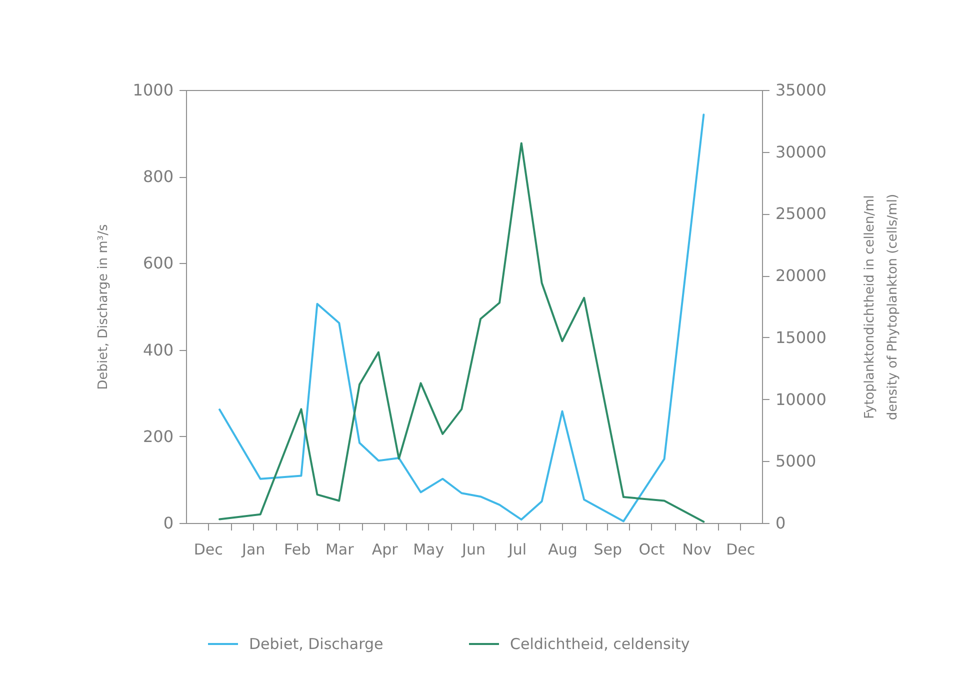 This screenshot has height=695, width=957. I want to click on y-tick-label: 400, so click(158, 350).